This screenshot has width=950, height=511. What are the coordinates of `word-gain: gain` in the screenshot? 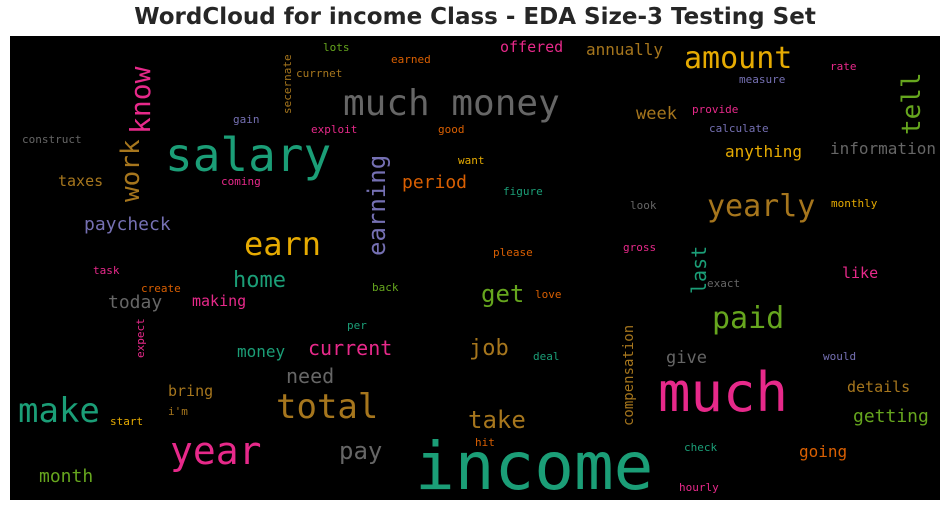 It's located at (246, 119).